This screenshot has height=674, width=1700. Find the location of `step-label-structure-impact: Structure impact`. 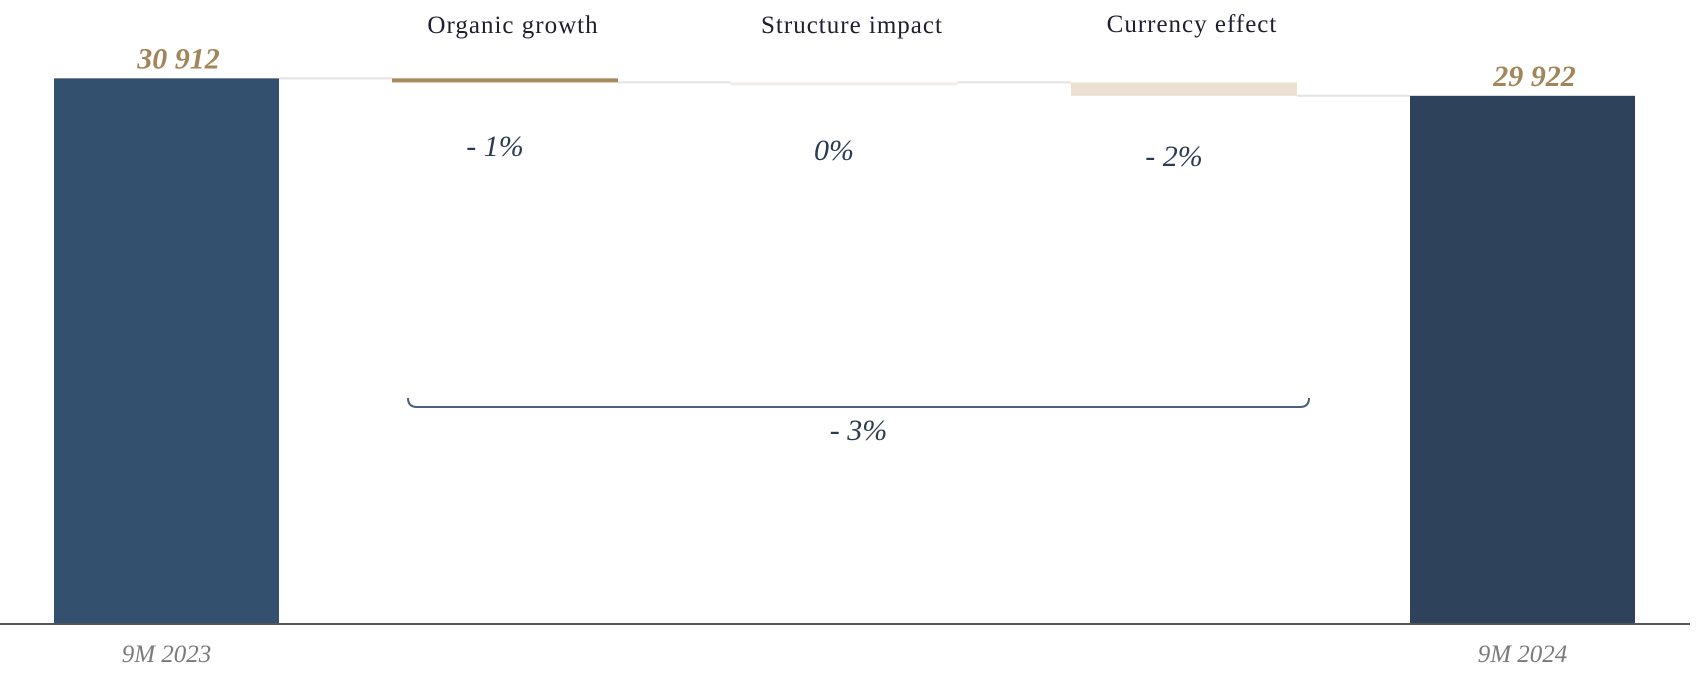

step-label-structure-impact: Structure impact is located at coordinates (852, 25).